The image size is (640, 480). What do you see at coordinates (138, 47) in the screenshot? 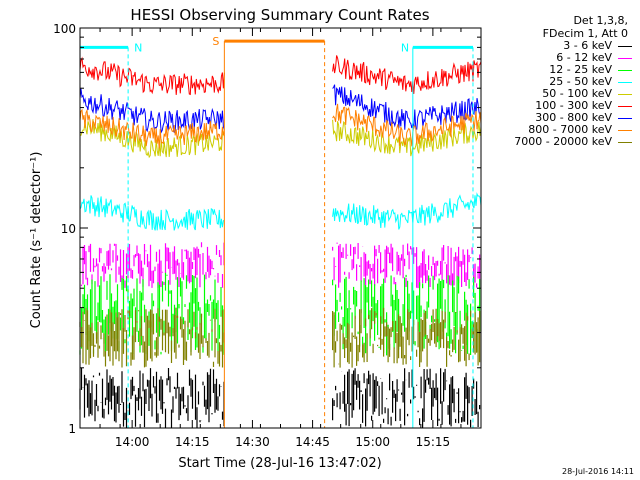
I see `mode-label-0: N` at bounding box center [138, 47].